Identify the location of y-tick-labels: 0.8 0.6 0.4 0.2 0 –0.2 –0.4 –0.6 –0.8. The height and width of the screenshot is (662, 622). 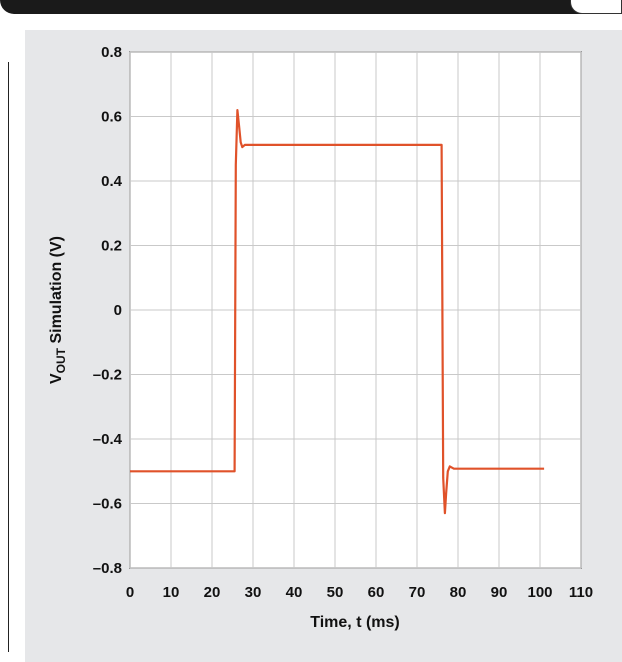
(108, 310).